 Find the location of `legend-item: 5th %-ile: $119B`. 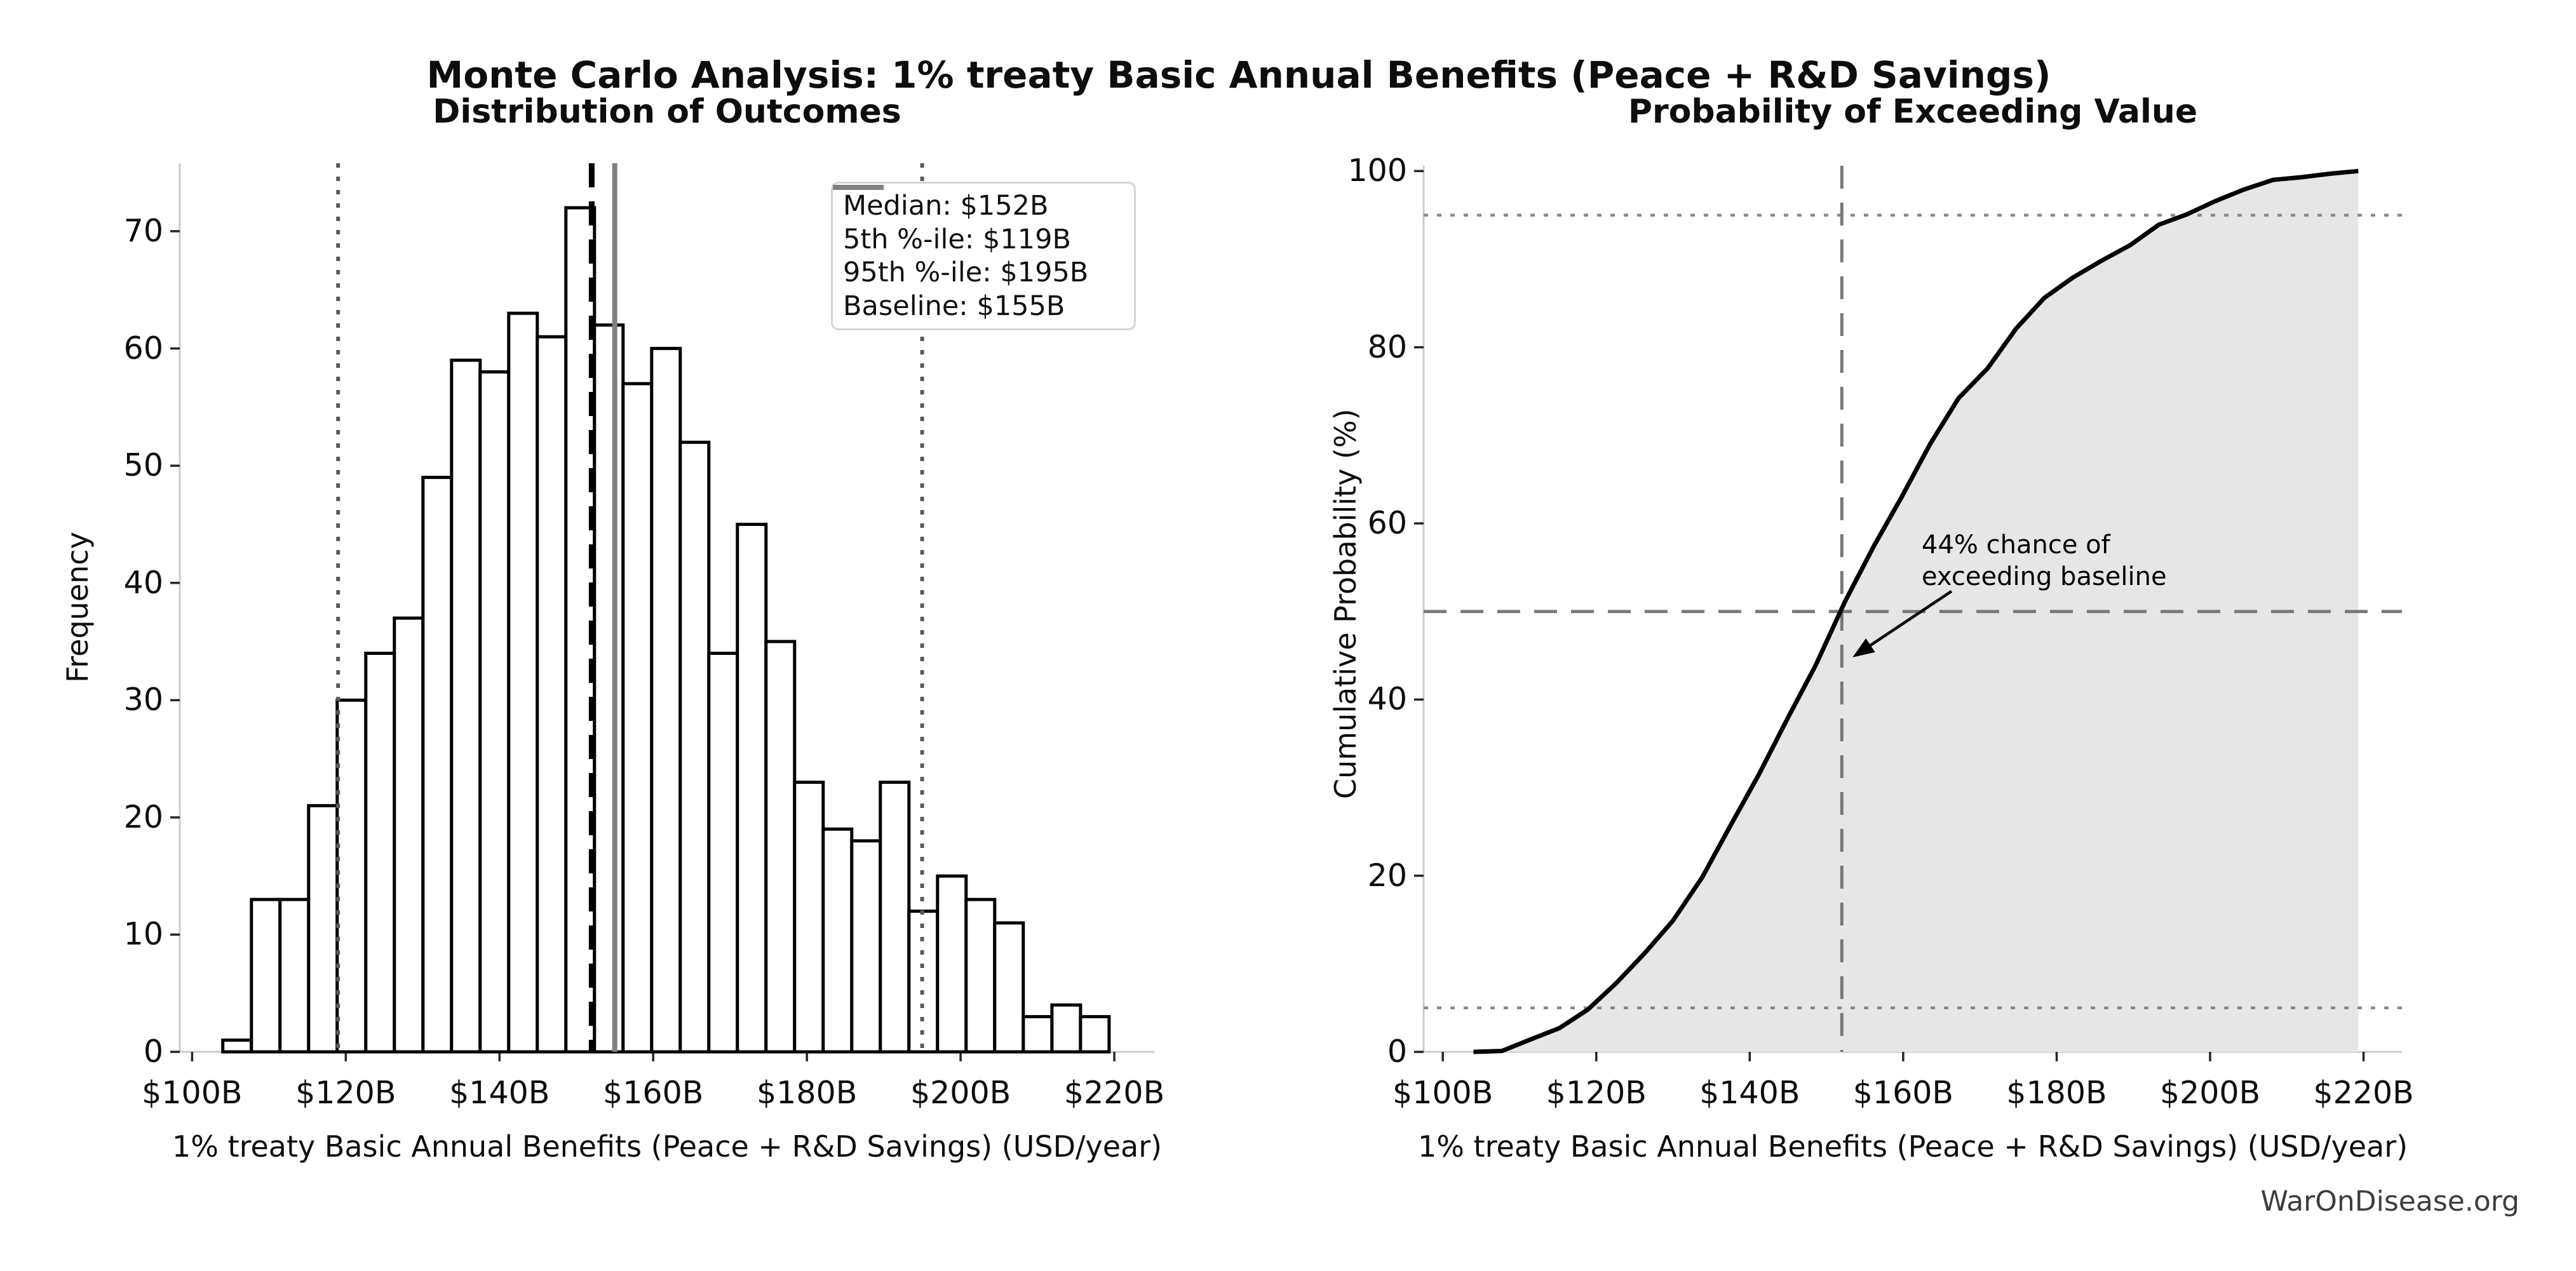

legend-item: 5th %-ile: $119B is located at coordinates (978, 220).